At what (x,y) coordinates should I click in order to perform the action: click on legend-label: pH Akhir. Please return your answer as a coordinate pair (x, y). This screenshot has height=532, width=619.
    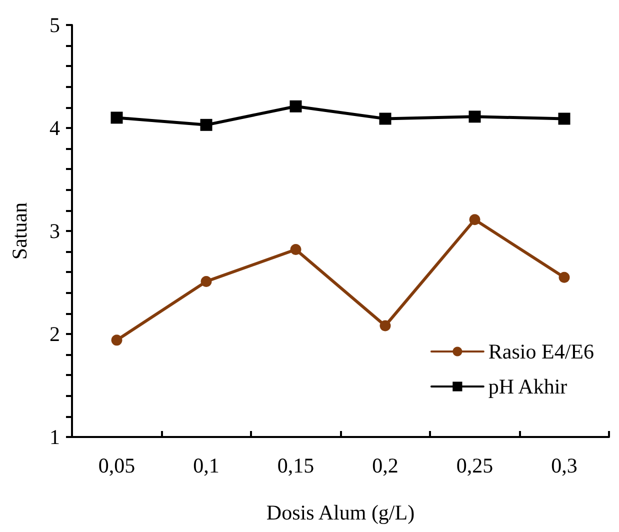
    Looking at the image, I should click on (528, 386).